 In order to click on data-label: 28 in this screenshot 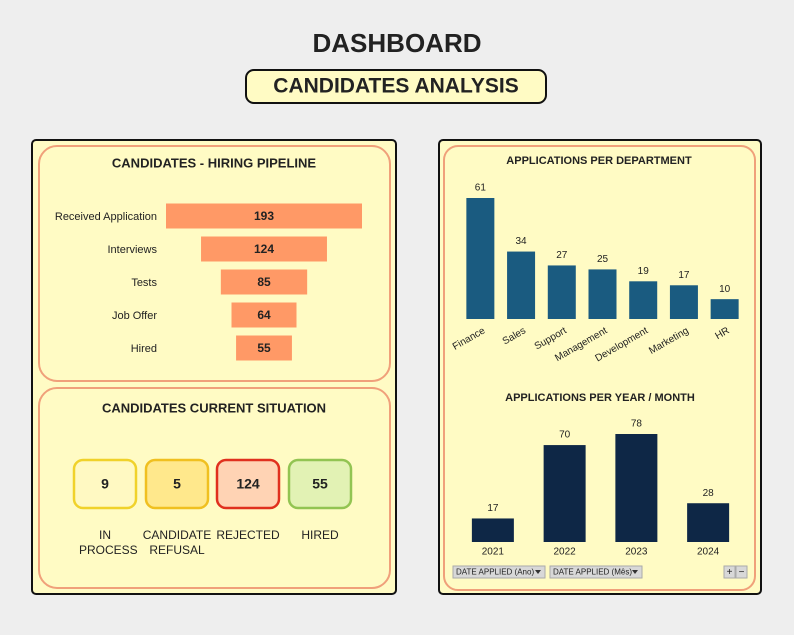, I will do `click(709, 493)`.